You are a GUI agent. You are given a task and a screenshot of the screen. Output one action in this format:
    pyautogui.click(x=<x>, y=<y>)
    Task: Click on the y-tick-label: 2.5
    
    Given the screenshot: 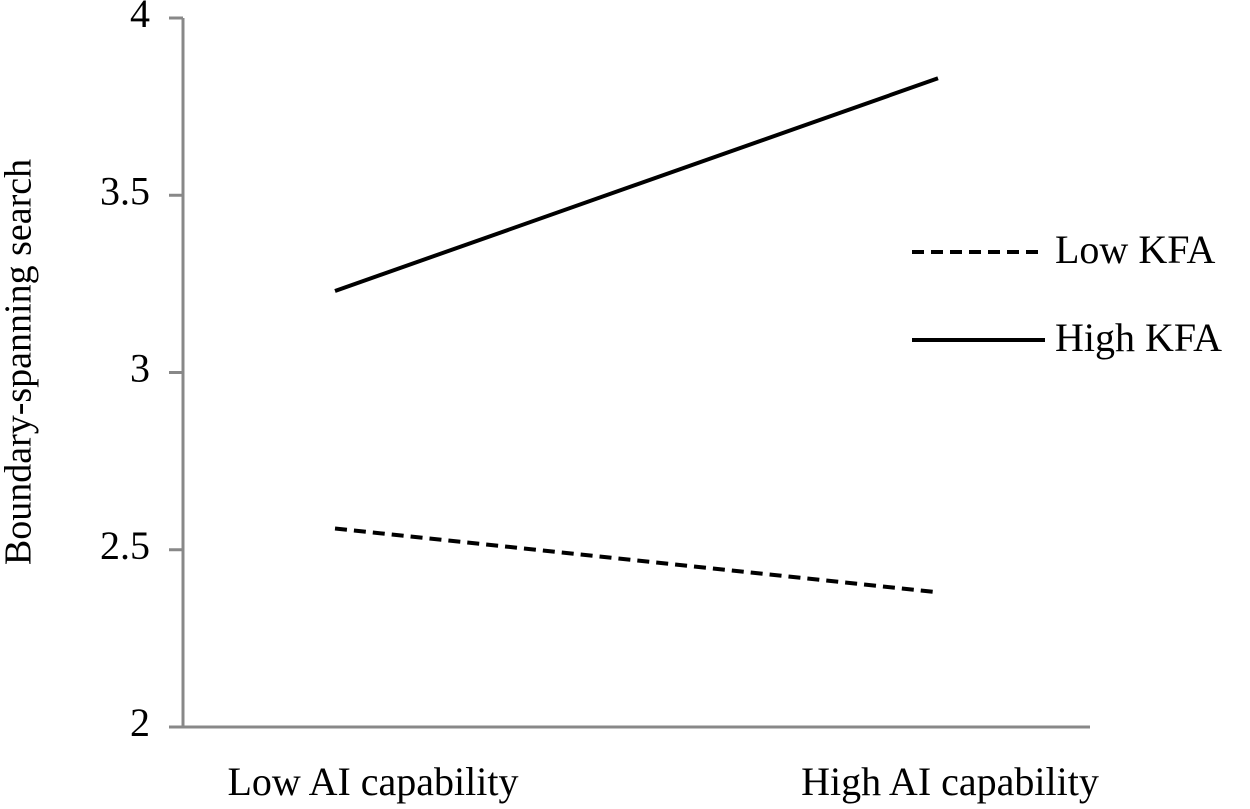 What is the action you would take?
    pyautogui.click(x=125, y=545)
    